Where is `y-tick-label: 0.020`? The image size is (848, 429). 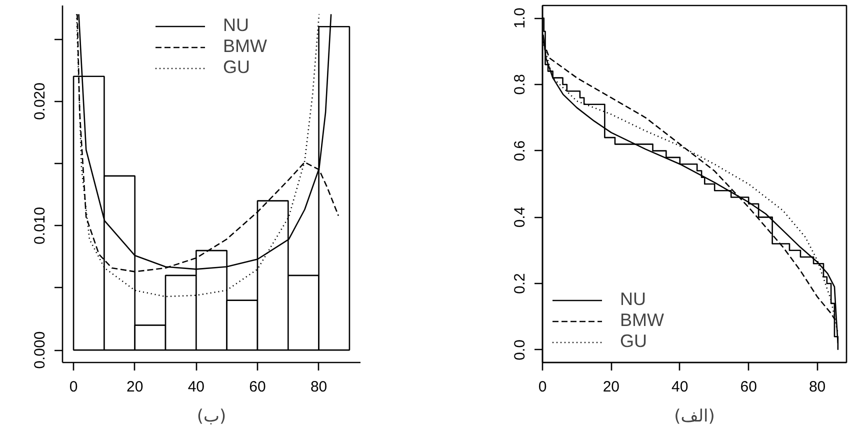 y-tick-label: 0.020 is located at coordinates (40, 101).